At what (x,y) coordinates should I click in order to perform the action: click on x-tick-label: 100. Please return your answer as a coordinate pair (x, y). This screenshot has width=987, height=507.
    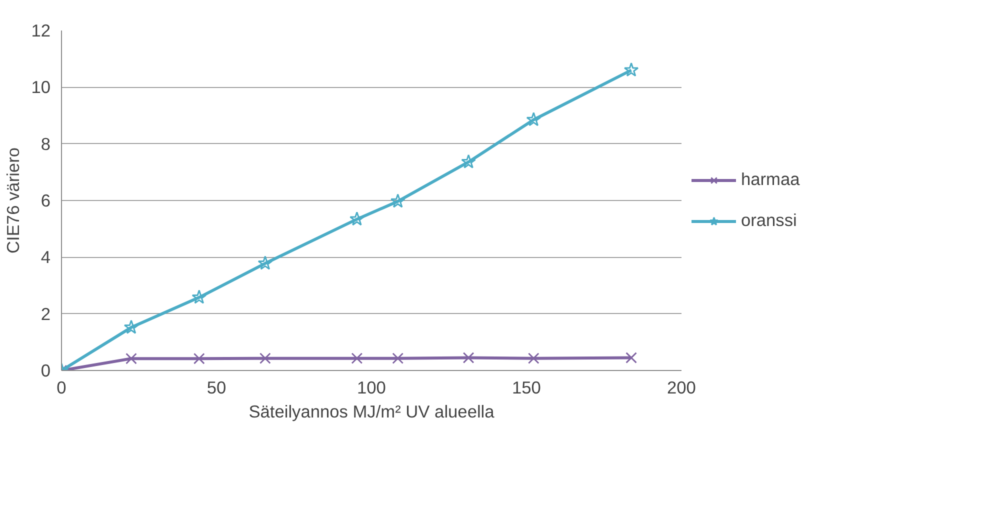
    Looking at the image, I should click on (371, 388).